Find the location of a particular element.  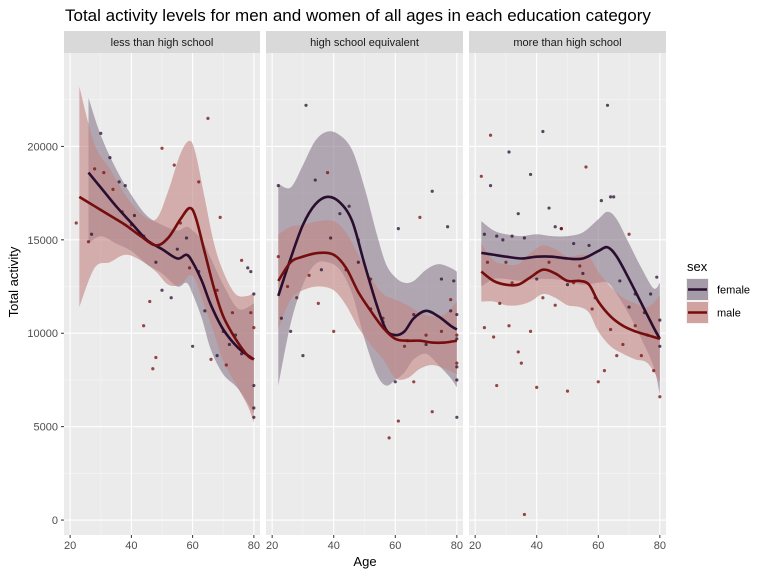

y-tick-label: 0 is located at coordinates (55, 521).